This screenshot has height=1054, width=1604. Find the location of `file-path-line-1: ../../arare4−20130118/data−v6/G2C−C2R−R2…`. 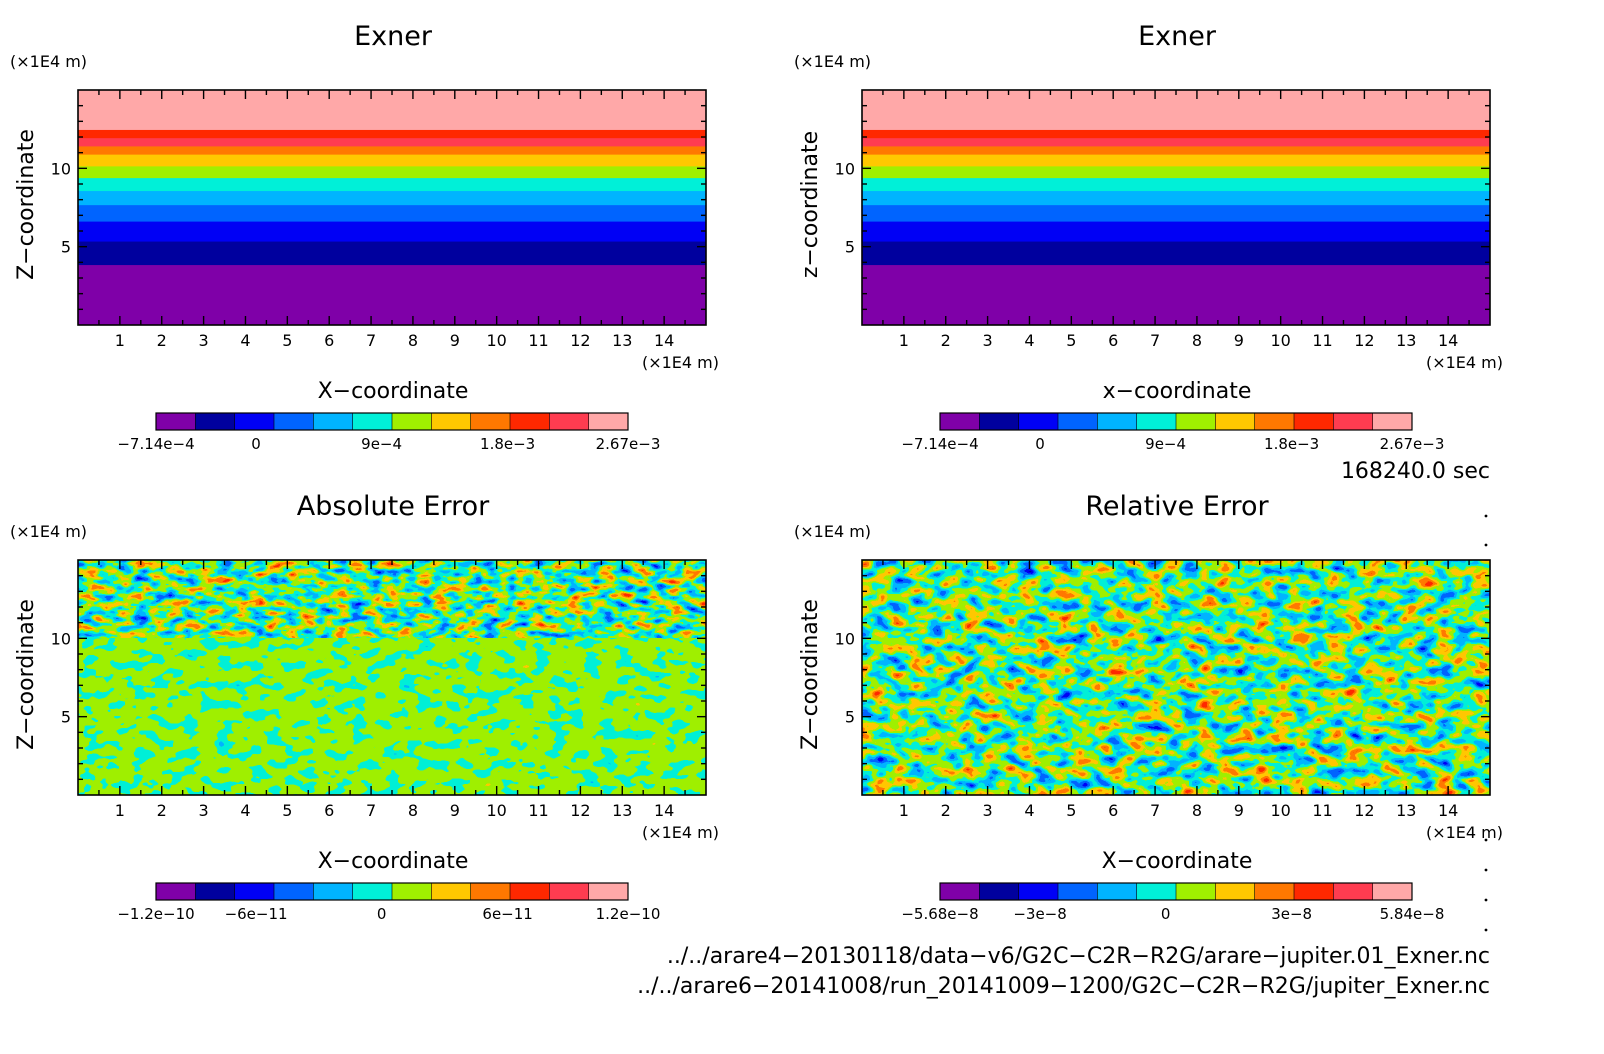

file-path-line-1: ../../arare4−20130118/data−v6/G2C−C2R−R2… is located at coordinates (1078, 956).